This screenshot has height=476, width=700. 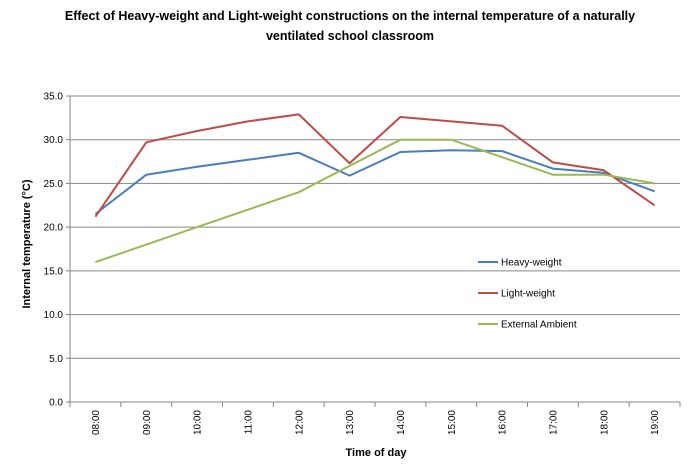 What do you see at coordinates (96, 422) in the screenshot?
I see `x-tick-label: 08:00` at bounding box center [96, 422].